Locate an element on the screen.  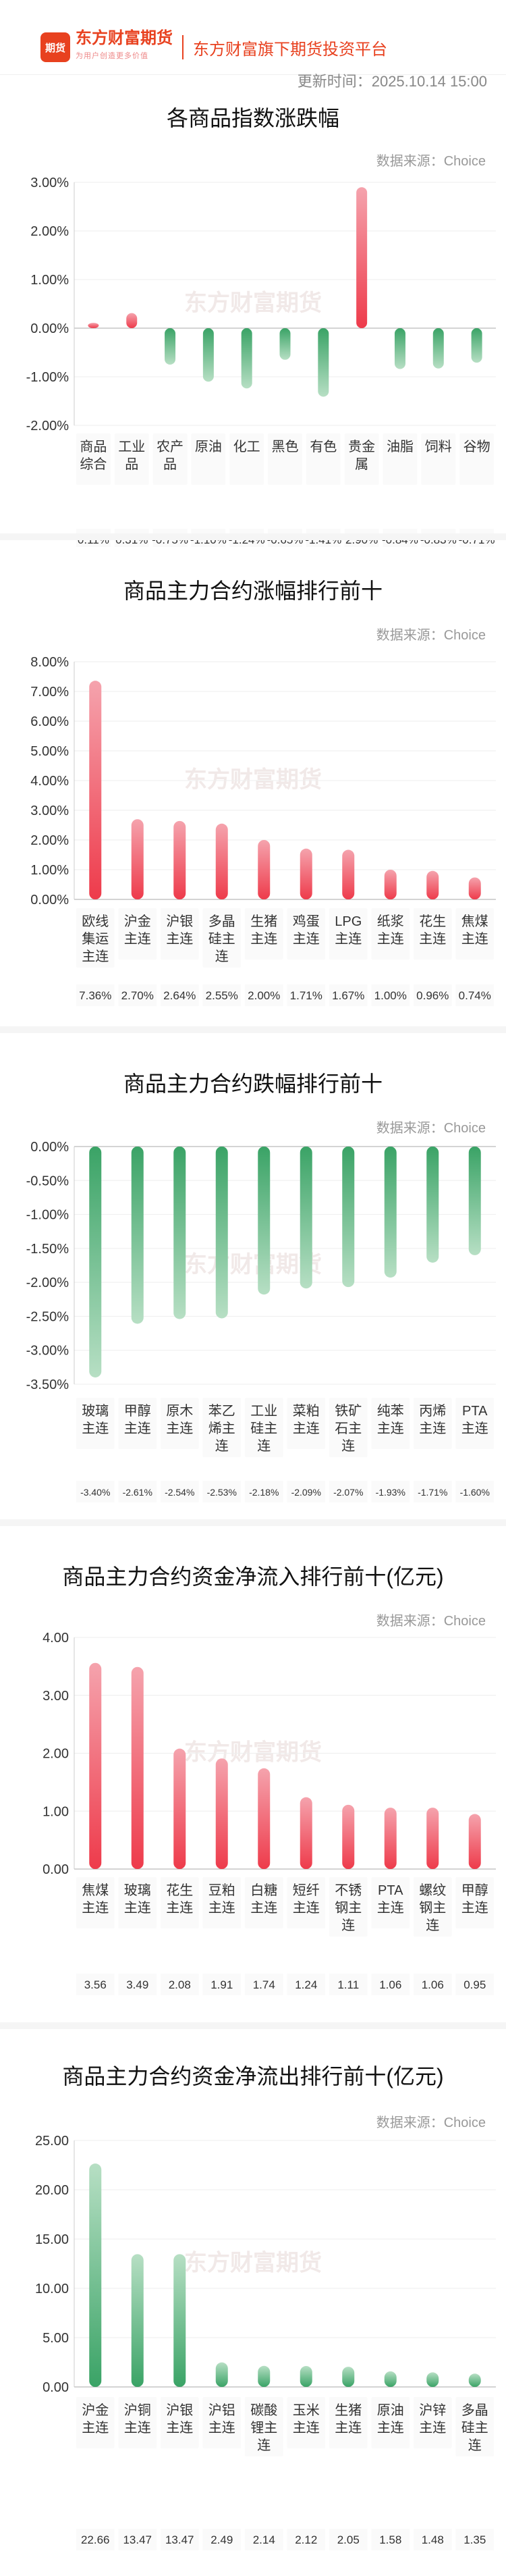
chart-title: 商品主力合约资金净流入排行前十(亿元) is located at coordinates (253, 1577).